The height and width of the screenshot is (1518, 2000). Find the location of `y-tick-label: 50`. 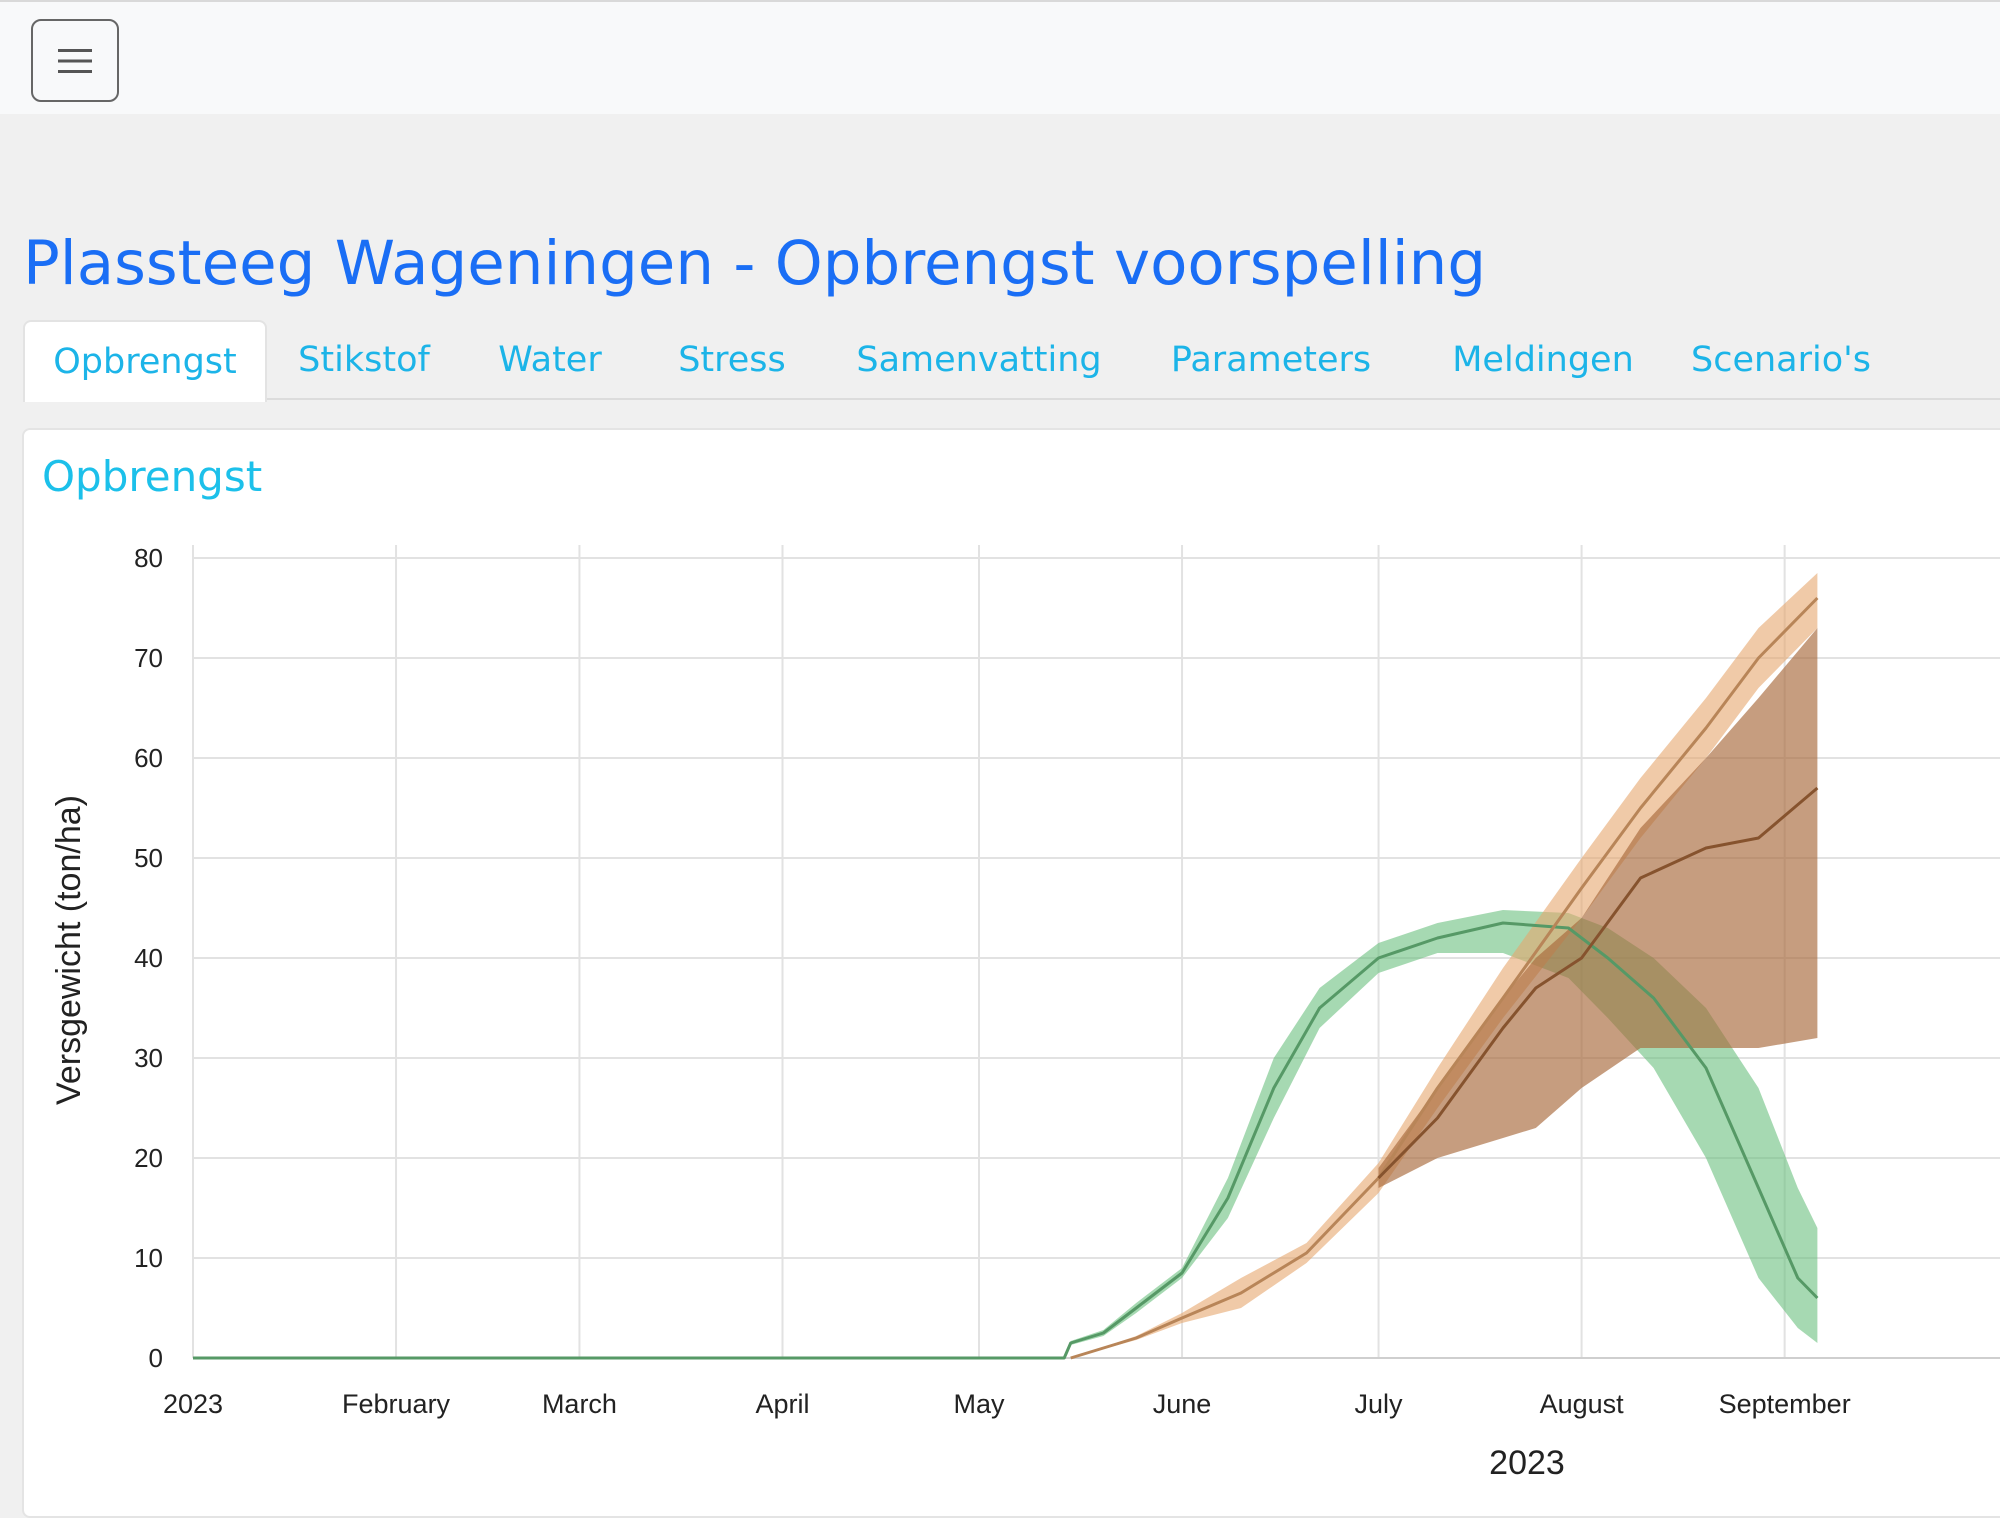

y-tick-label: 50 is located at coordinates (148, 858).